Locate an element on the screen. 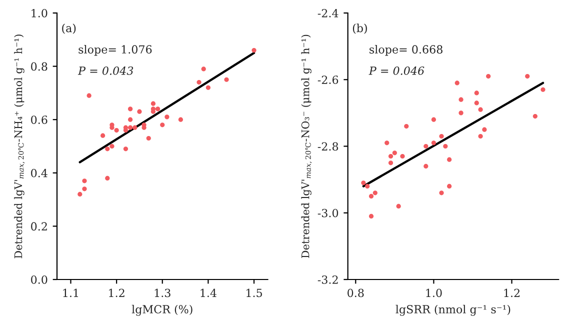 This screenshot has width=570, height=325. y-tick-label: 0.6 is located at coordinates (39, 120).